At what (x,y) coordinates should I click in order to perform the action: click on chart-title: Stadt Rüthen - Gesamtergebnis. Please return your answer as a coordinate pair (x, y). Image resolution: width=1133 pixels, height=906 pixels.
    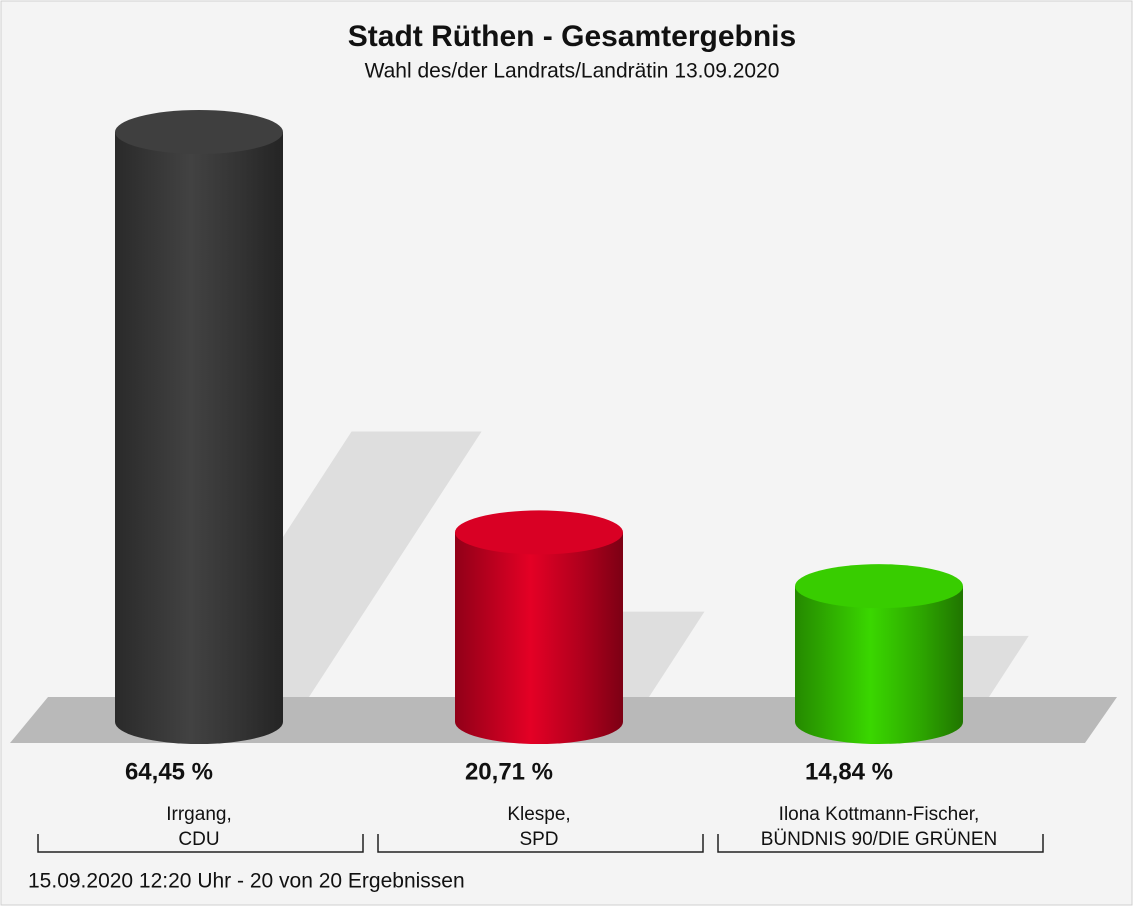
    Looking at the image, I should click on (572, 36).